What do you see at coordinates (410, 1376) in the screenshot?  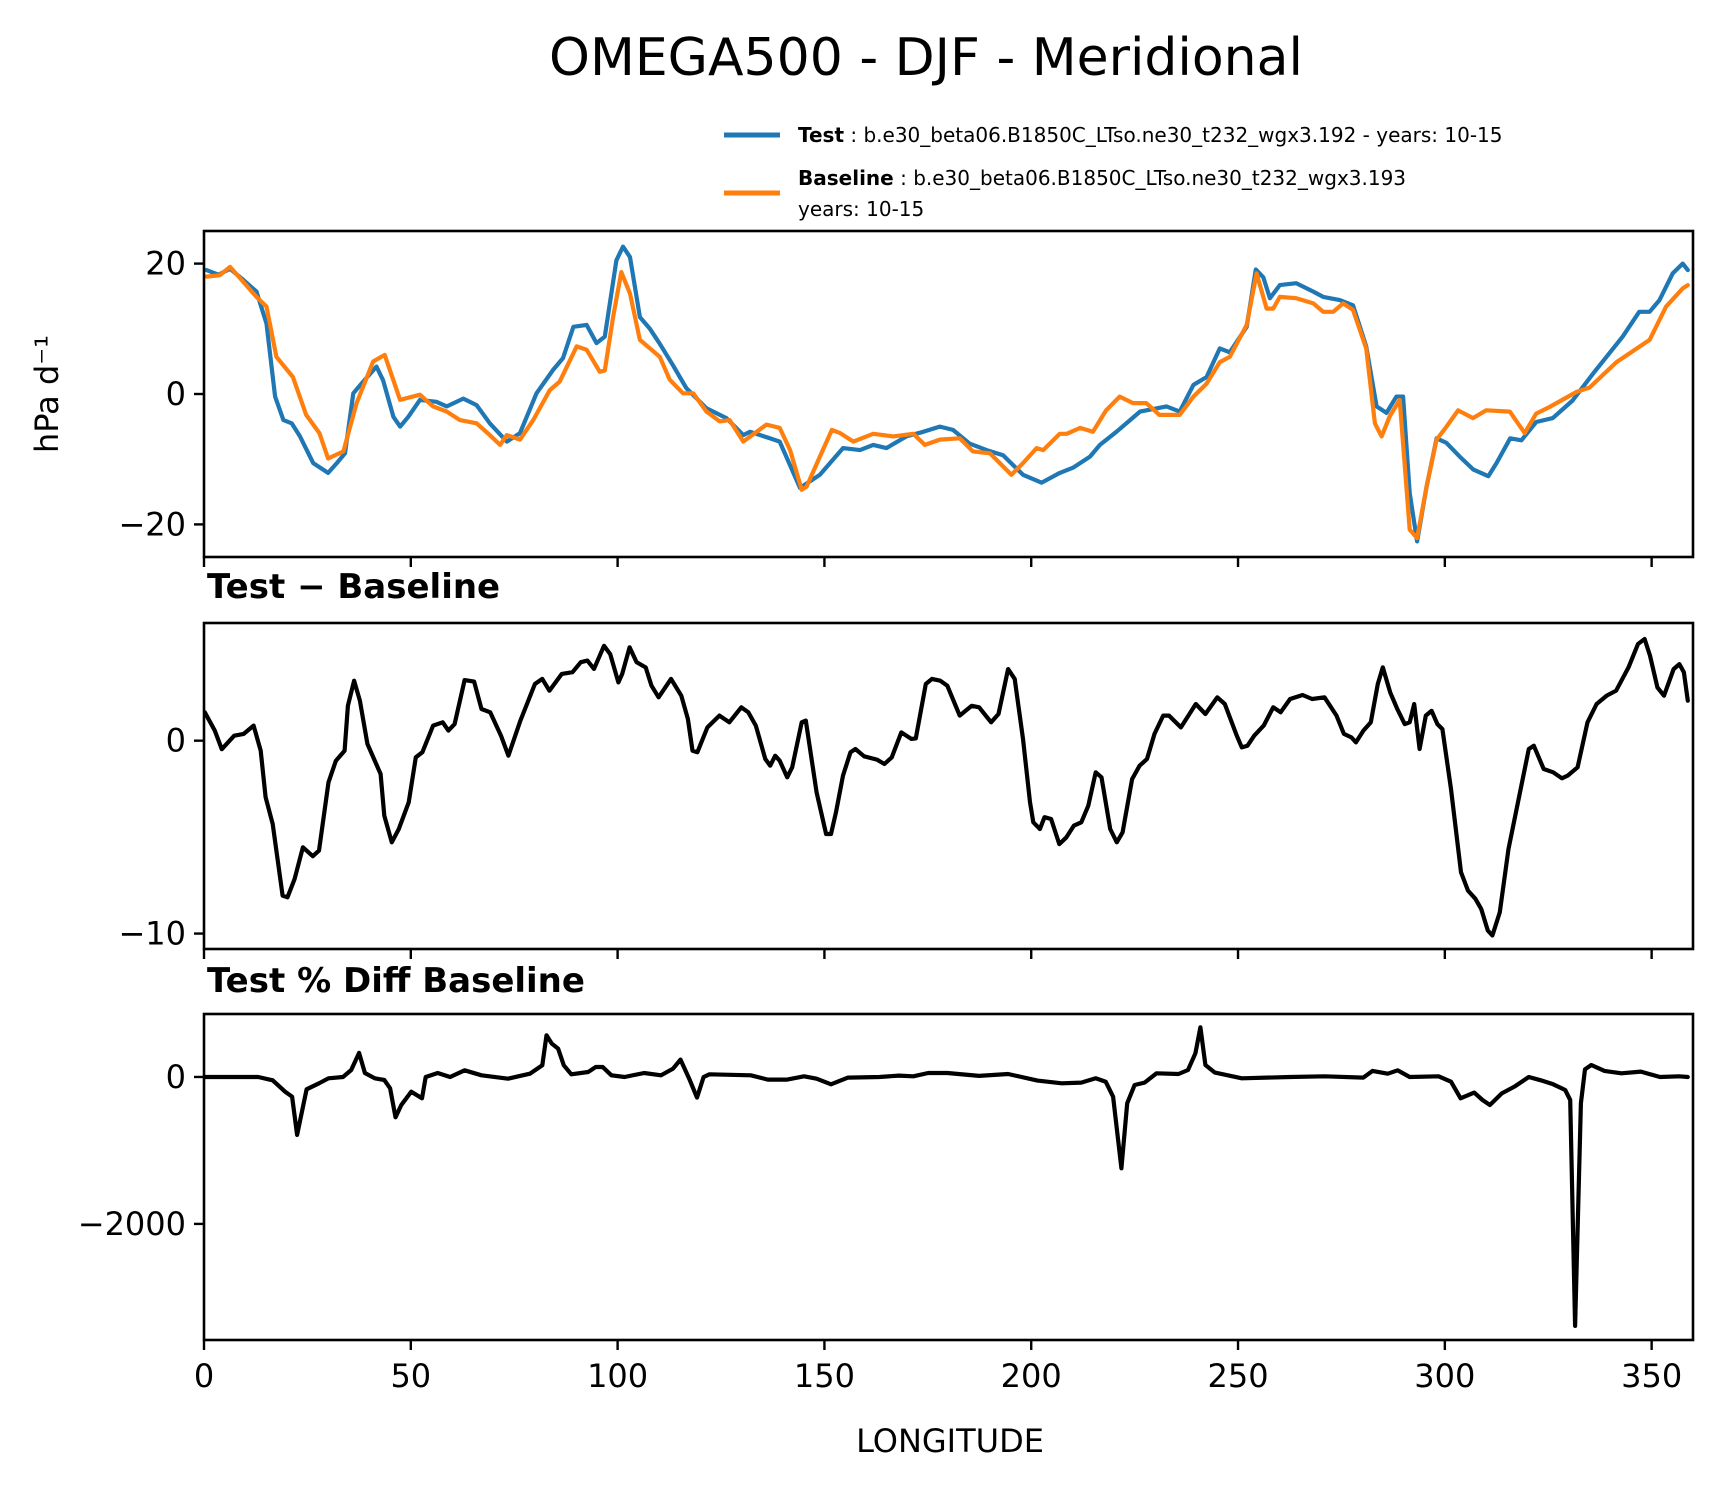 I see `x-tick-label: 50` at bounding box center [410, 1376].